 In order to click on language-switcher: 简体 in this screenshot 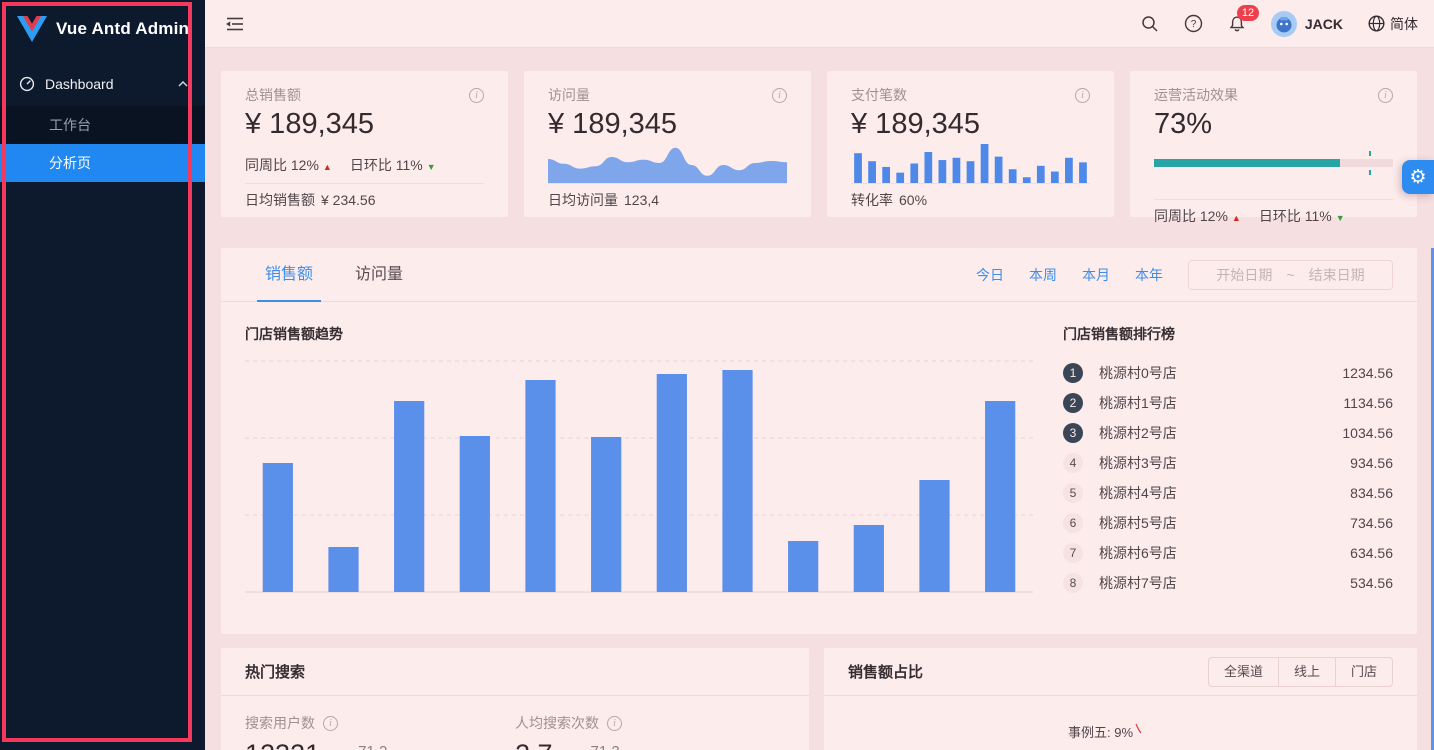, I will do `click(1393, 24)`.